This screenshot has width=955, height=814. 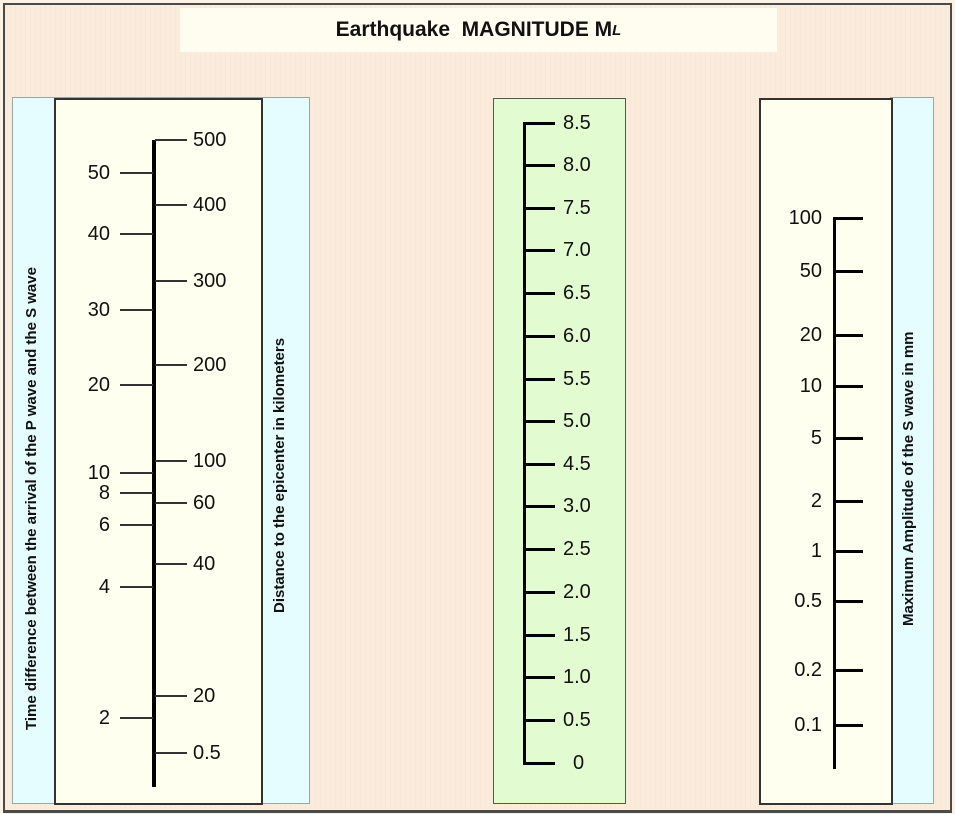 I want to click on distance-tick-label: 40, so click(x=204, y=564).